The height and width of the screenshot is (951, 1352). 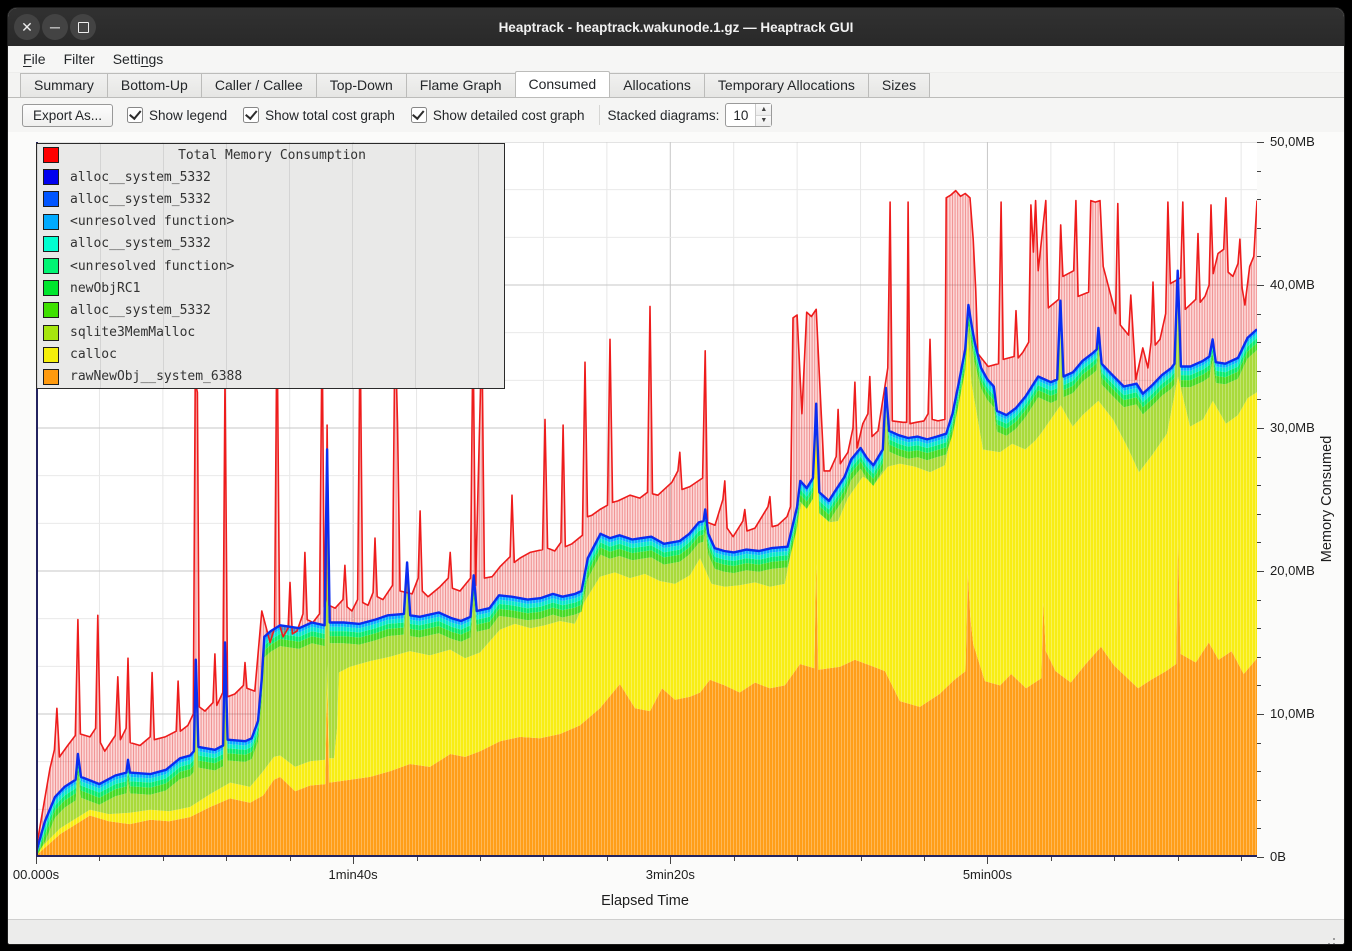 What do you see at coordinates (764, 110) in the screenshot?
I see `spin-up-icon: ▲` at bounding box center [764, 110].